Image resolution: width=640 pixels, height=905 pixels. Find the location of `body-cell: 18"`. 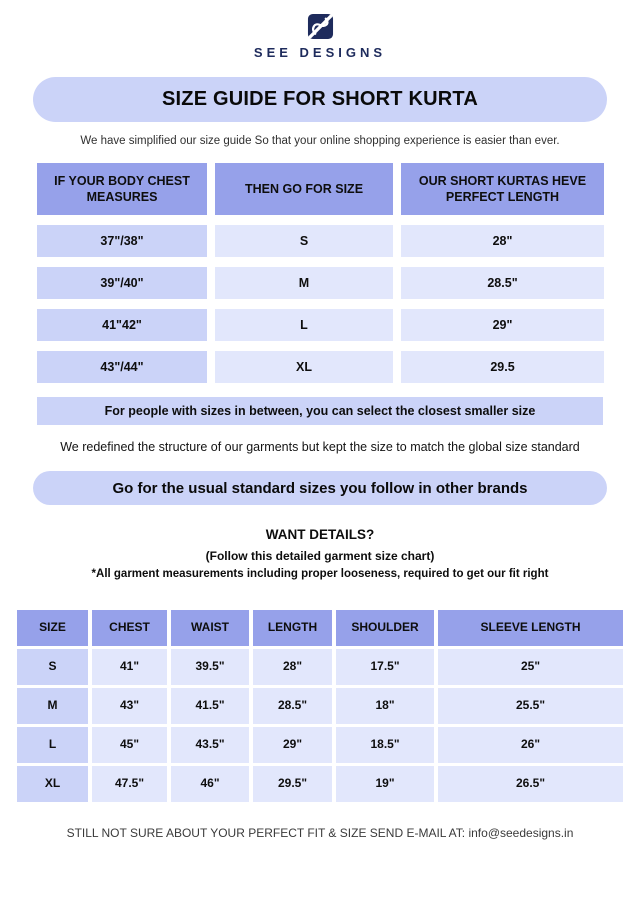

body-cell: 18" is located at coordinates (385, 706).